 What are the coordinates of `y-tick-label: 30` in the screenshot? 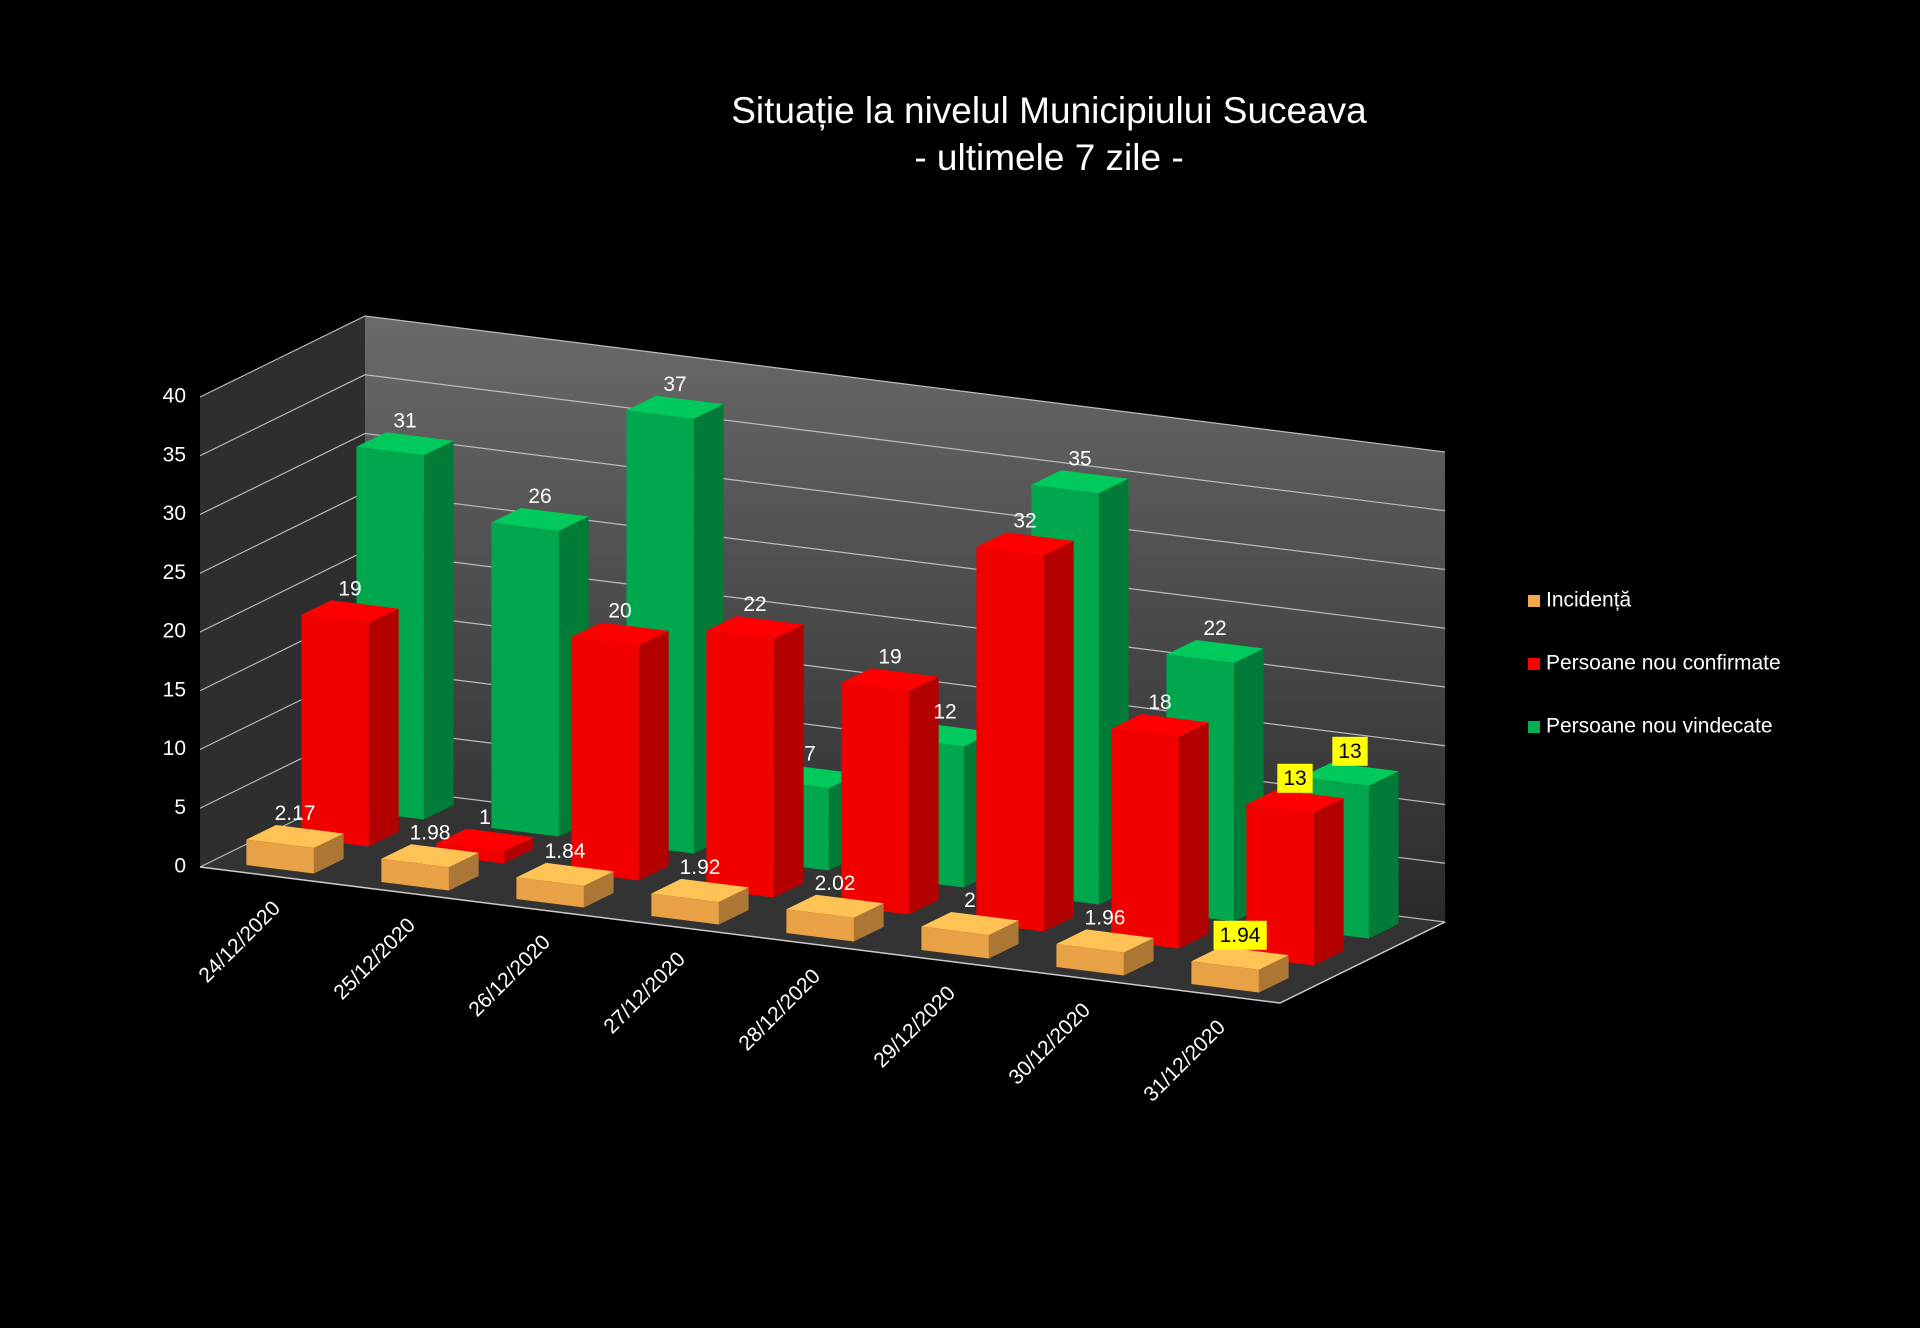 It's located at (174, 513).